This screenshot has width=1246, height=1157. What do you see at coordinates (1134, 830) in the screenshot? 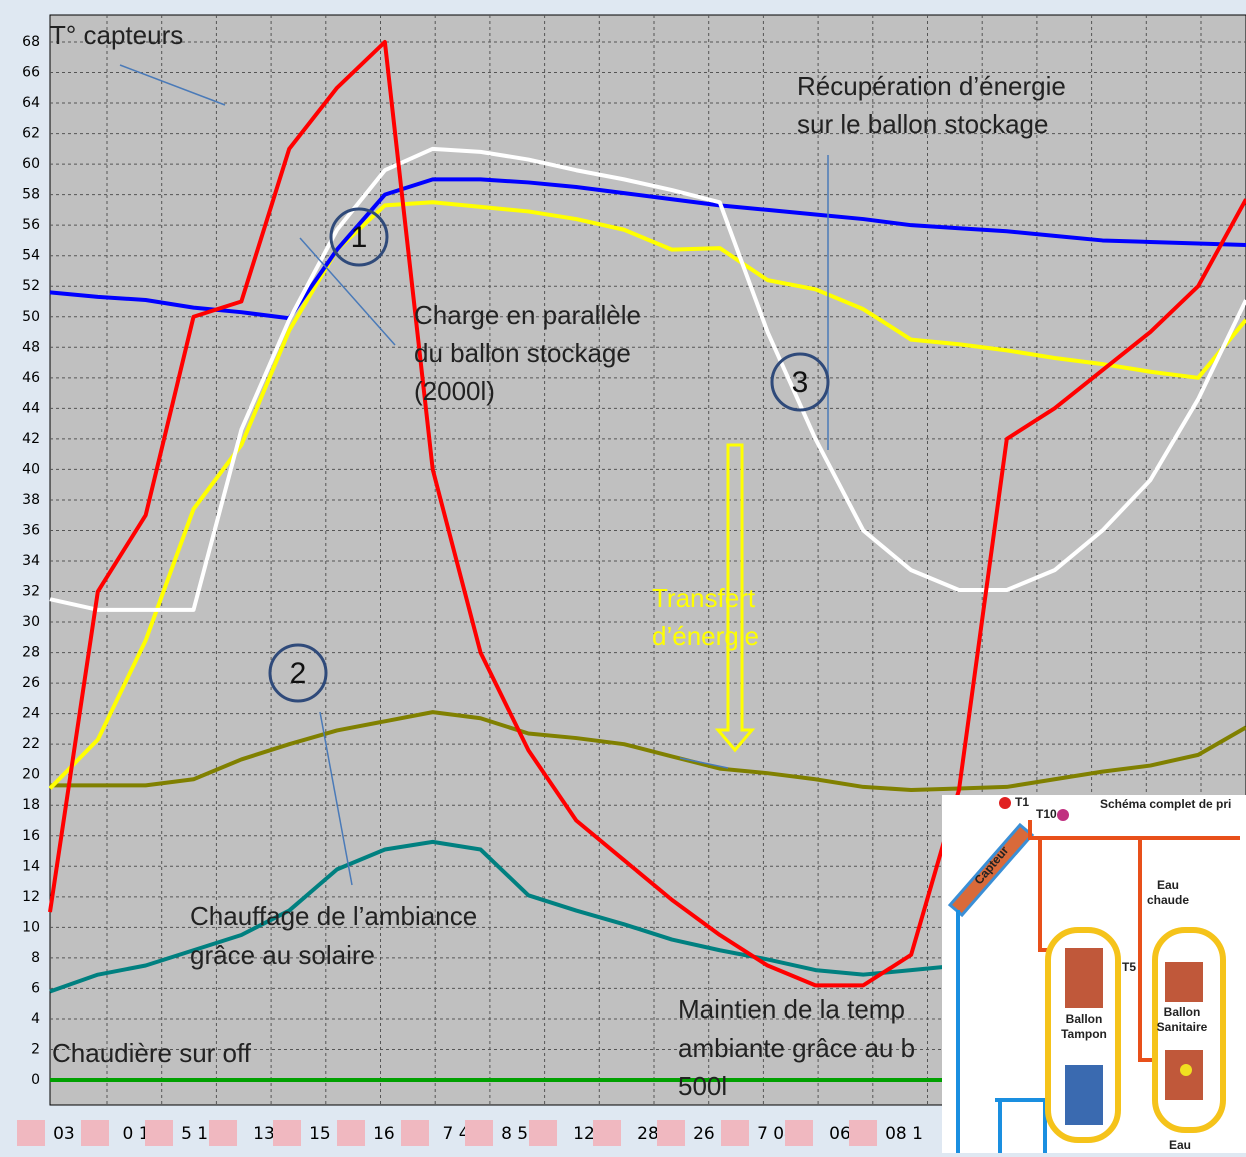
I see `pipe` at bounding box center [1134, 830].